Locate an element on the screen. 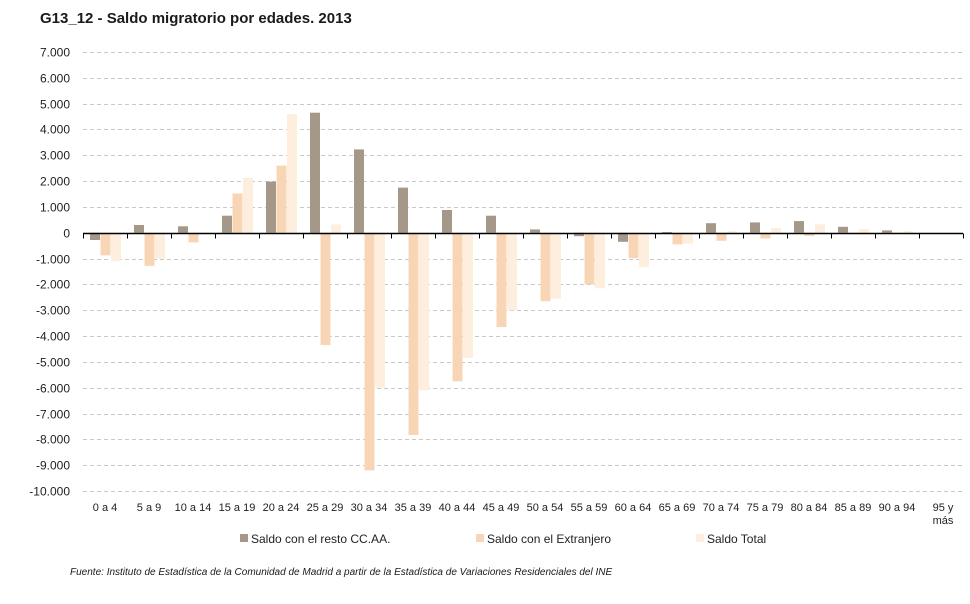 The width and height of the screenshot is (970, 604). x-tick-label: 45 a 49 is located at coordinates (501, 508).